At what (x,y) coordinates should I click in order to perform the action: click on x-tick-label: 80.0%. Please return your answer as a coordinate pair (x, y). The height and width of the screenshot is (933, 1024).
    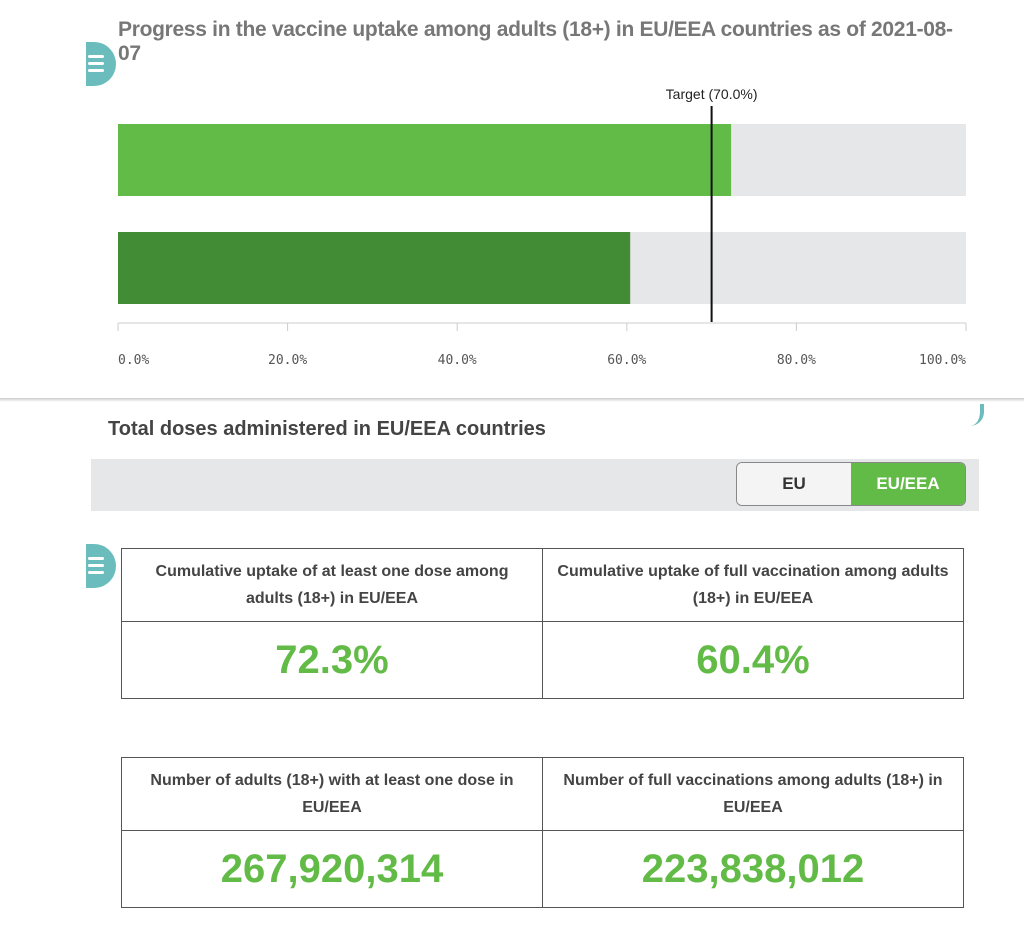
    Looking at the image, I should click on (796, 360).